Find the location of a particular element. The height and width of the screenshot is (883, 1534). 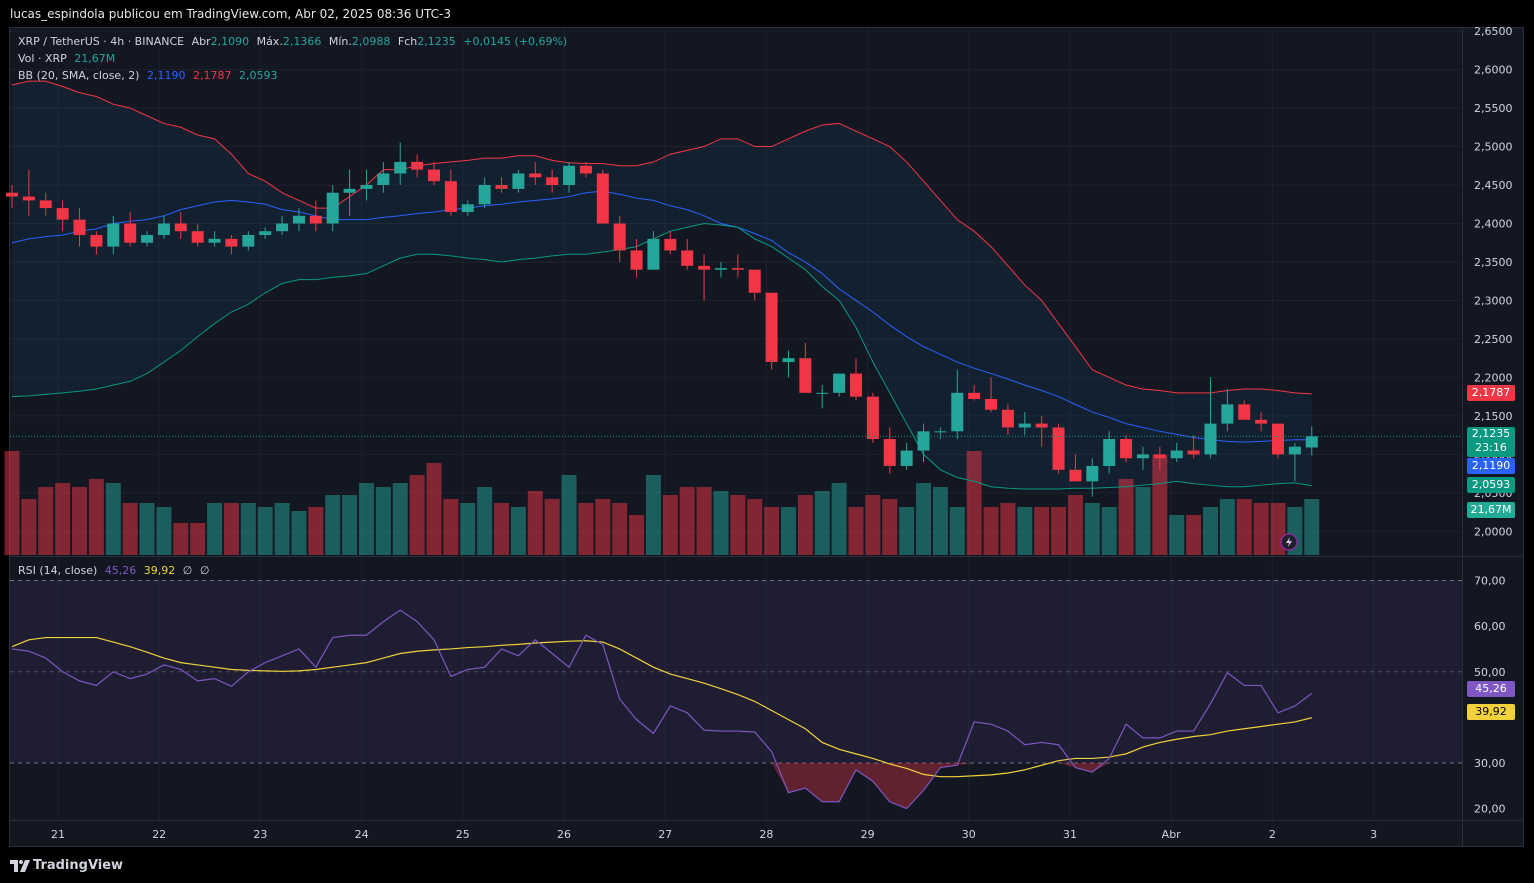

tradingview-brand: TradingView is located at coordinates (78, 865).